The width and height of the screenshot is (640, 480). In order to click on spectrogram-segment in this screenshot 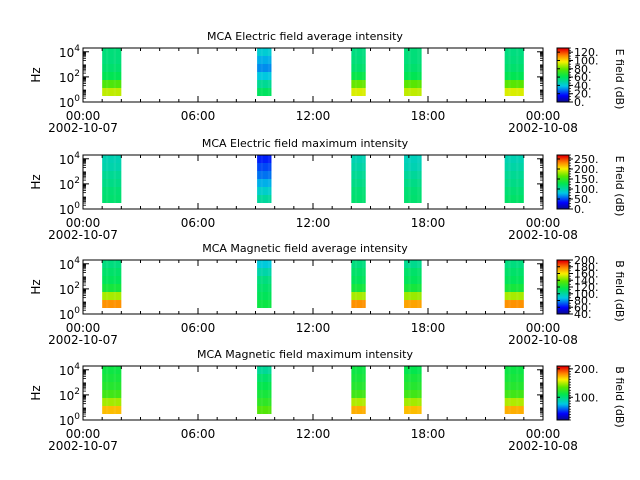, I will do `click(112, 284)`.